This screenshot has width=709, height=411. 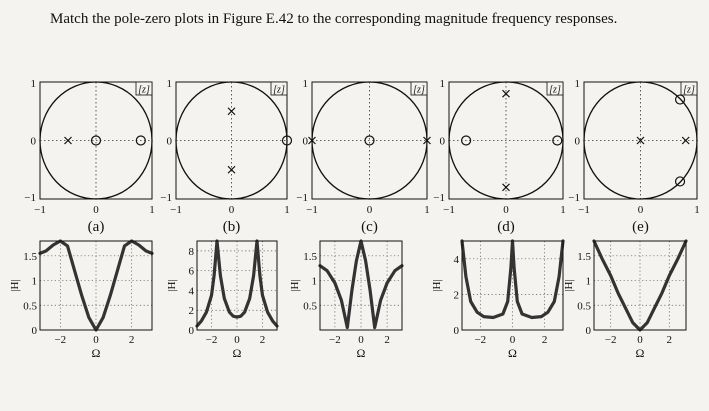 What do you see at coordinates (89, 156) in the screenshot?
I see `pz-plot-a: [z] −1 0 1 1 0 −1 (a)` at bounding box center [89, 156].